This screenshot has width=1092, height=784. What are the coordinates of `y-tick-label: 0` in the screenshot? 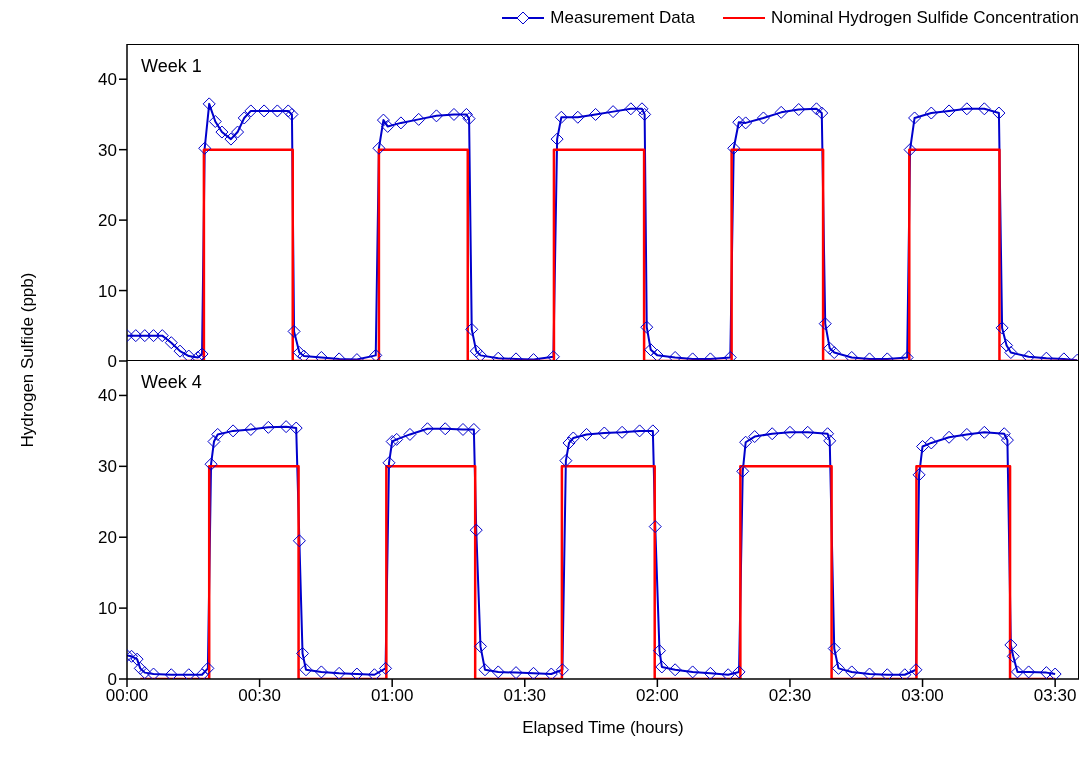 It's located at (112, 362).